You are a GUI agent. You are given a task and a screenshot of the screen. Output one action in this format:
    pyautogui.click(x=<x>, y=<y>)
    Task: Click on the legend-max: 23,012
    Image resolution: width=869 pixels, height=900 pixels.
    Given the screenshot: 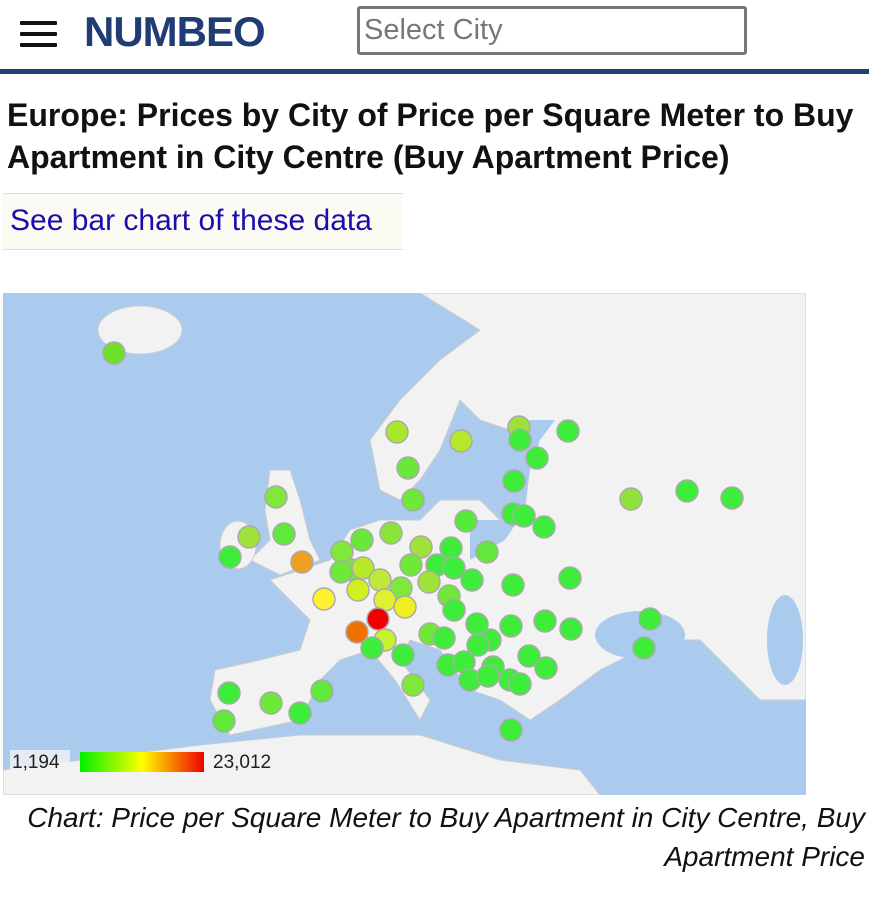 What is the action you would take?
    pyautogui.click(x=242, y=762)
    